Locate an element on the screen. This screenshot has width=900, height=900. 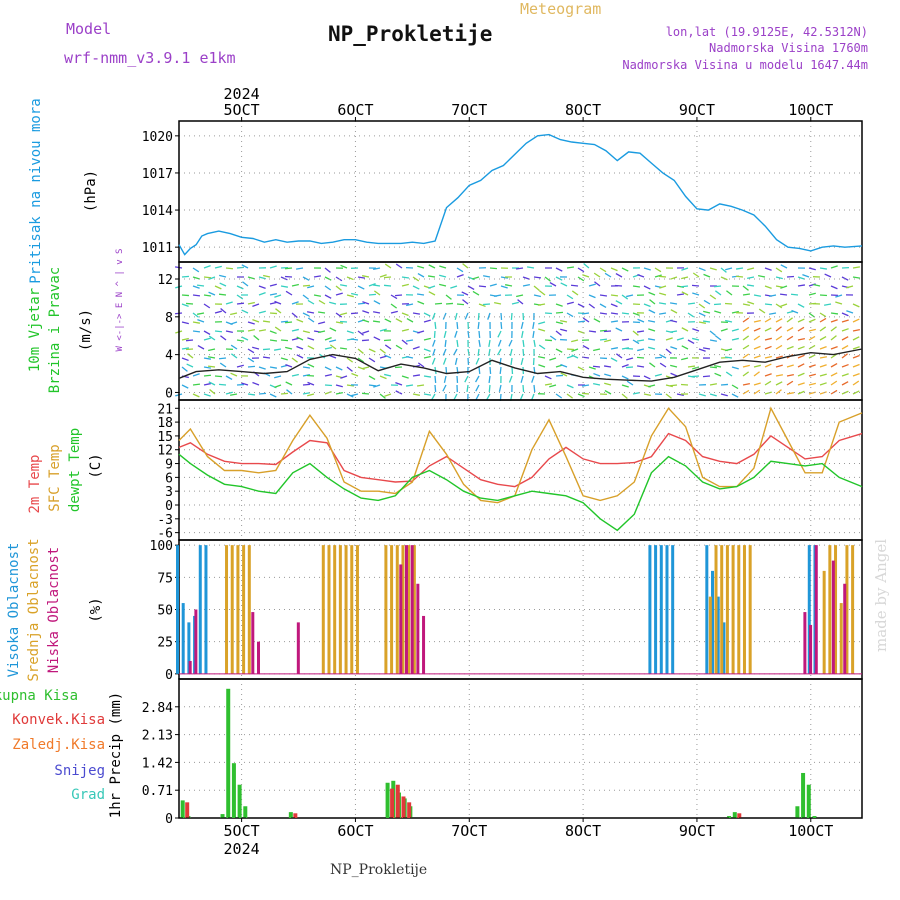
wind-unit: (m/s) is located at coordinates (86, 330).